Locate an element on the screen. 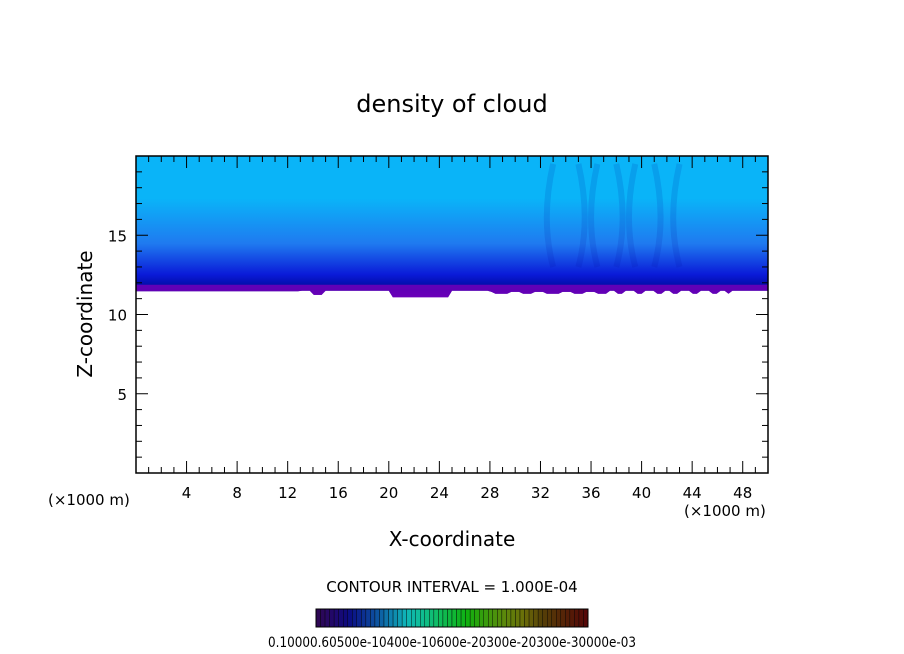  x-unit-label-left: (×1000 m) is located at coordinates (89, 500).